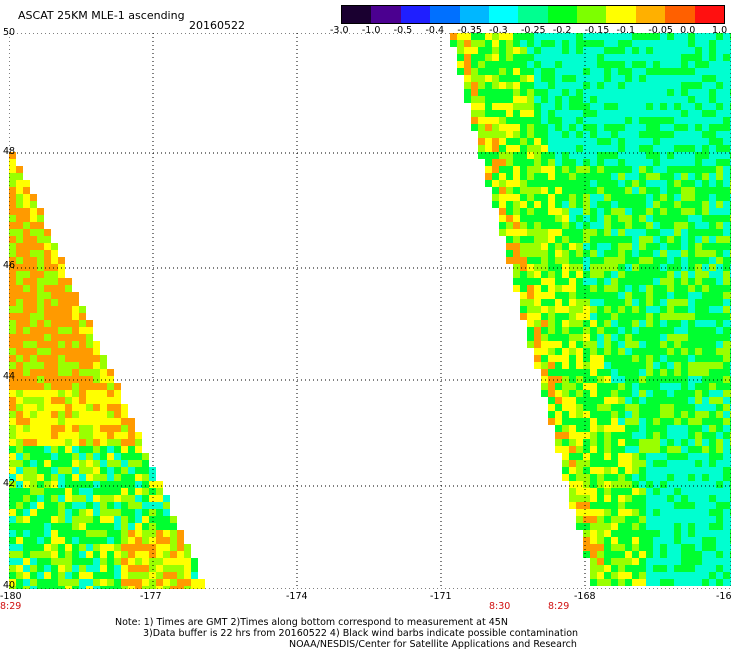  Describe the element at coordinates (11, 596) in the screenshot. I see `lon-label: -180` at that location.